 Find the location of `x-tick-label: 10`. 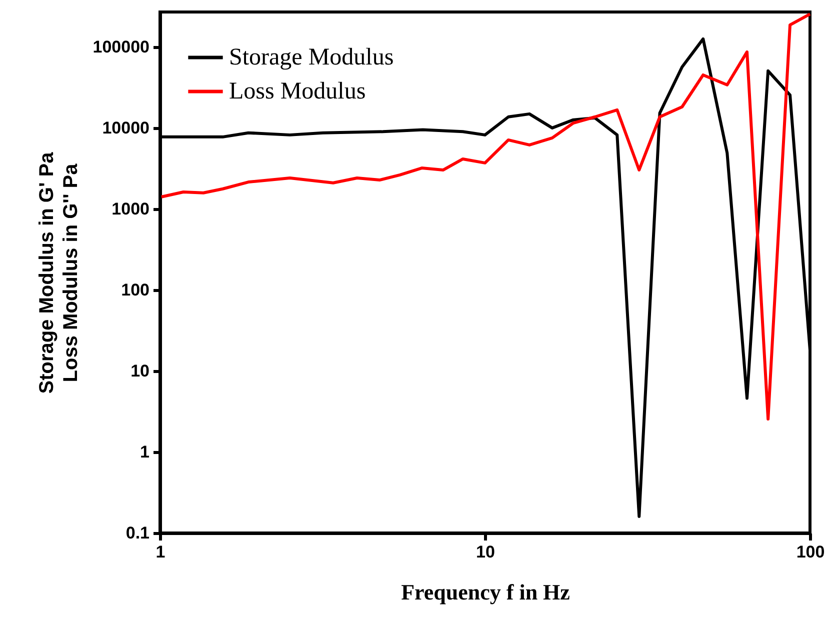

x-tick-label: 10 is located at coordinates (485, 552).